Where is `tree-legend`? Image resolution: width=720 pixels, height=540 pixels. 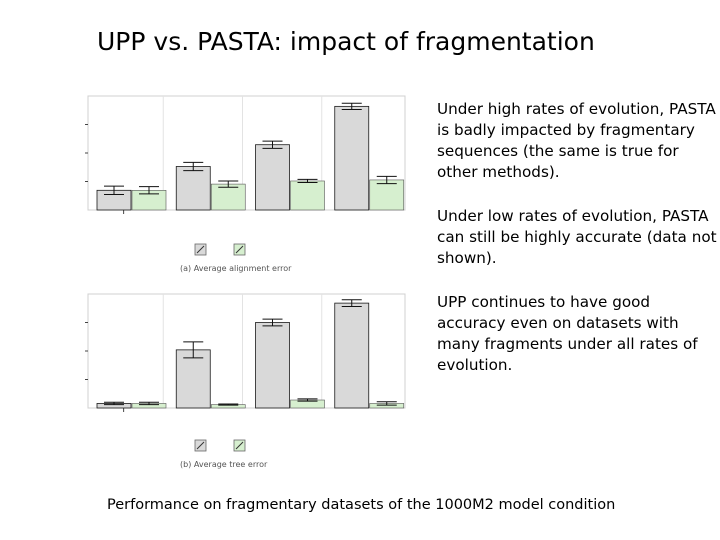
tree-legend is located at coordinates (220, 445).